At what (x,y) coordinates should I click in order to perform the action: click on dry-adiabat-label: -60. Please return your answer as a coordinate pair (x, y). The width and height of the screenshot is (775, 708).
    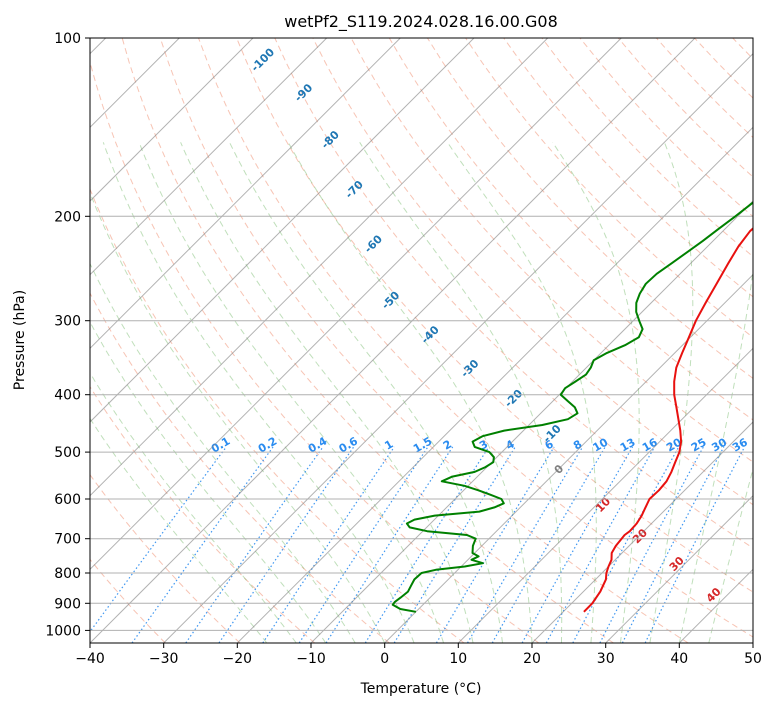
    Looking at the image, I should click on (373, 243).